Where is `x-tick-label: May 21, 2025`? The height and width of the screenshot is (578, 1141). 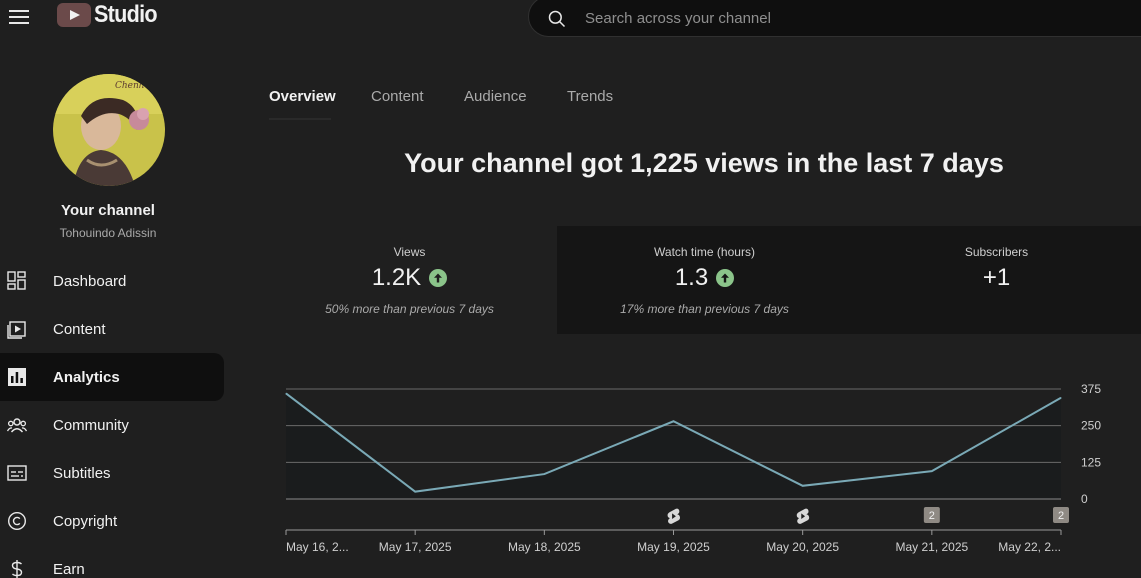
x-tick-label: May 21, 2025 is located at coordinates (931, 547).